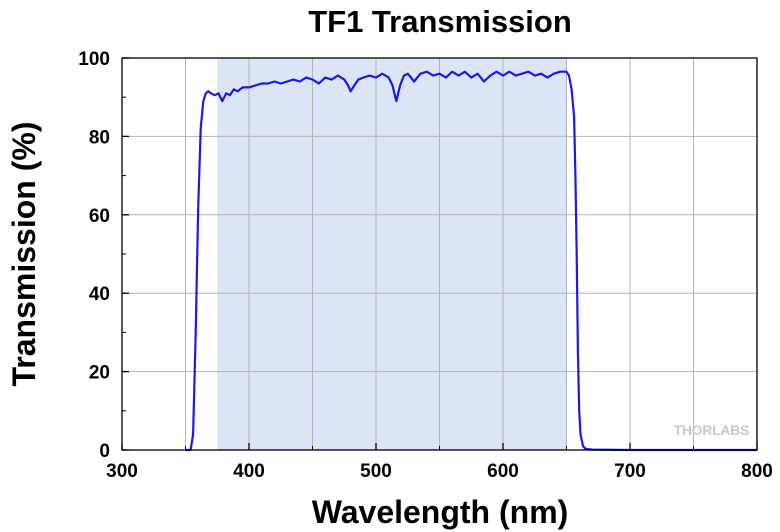 Image resolution: width=780 pixels, height=532 pixels. Describe the element at coordinates (99, 294) in the screenshot. I see `y-tick-label: 40` at that location.